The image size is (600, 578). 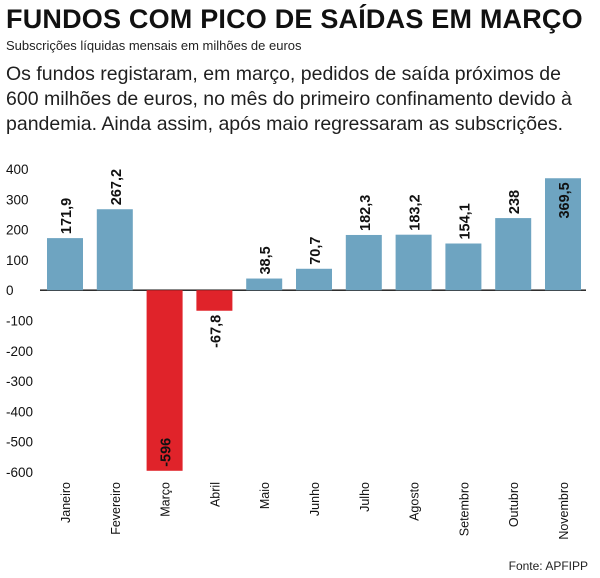 What do you see at coordinates (215, 494) in the screenshot?
I see `category-label: Abril` at bounding box center [215, 494].